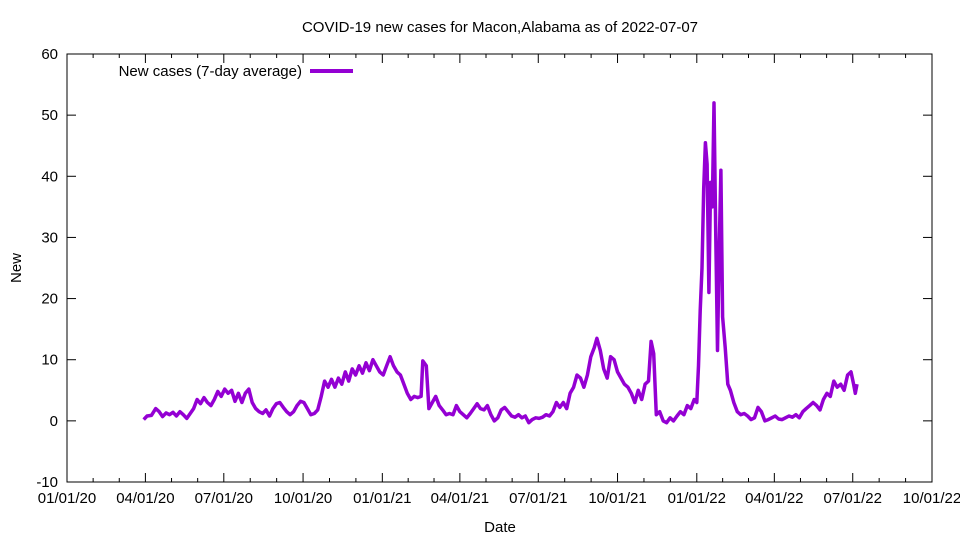  I want to click on x-tick-label: 04/01/22, so click(774, 498).